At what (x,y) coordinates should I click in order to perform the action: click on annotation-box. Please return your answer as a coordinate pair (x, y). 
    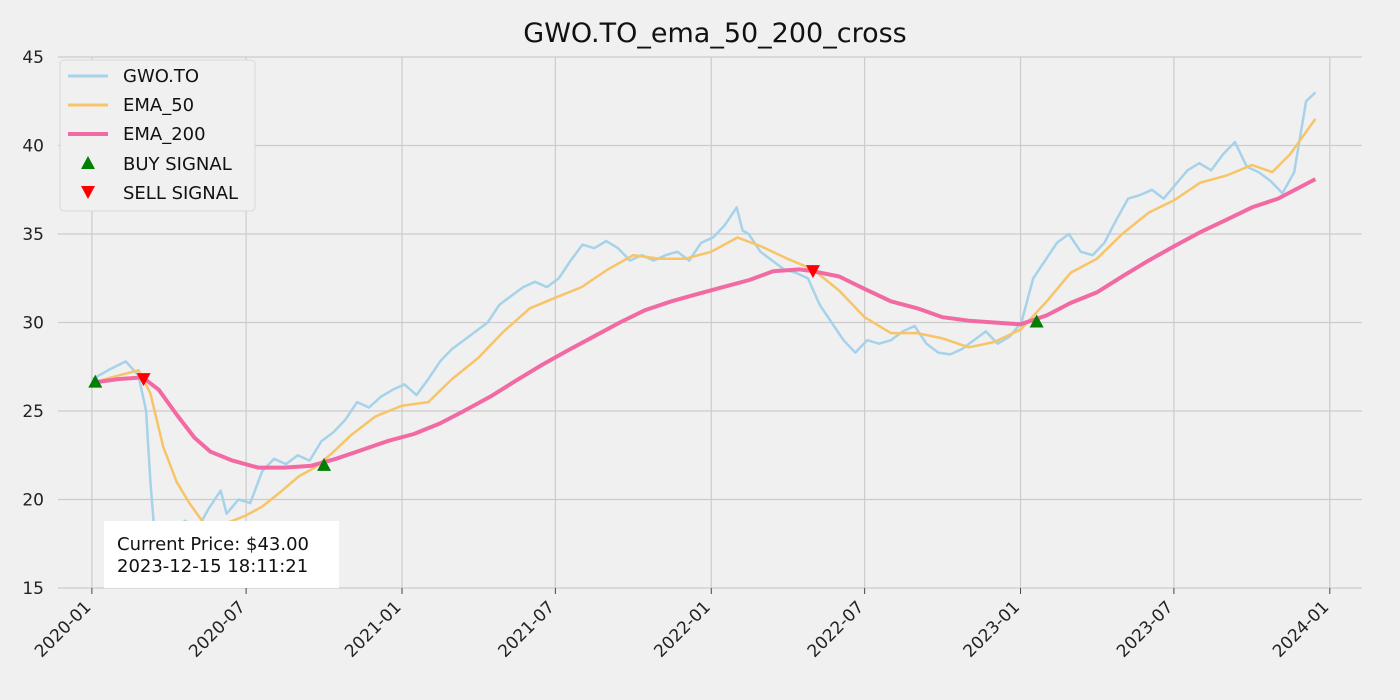
    Looking at the image, I should click on (221, 554).